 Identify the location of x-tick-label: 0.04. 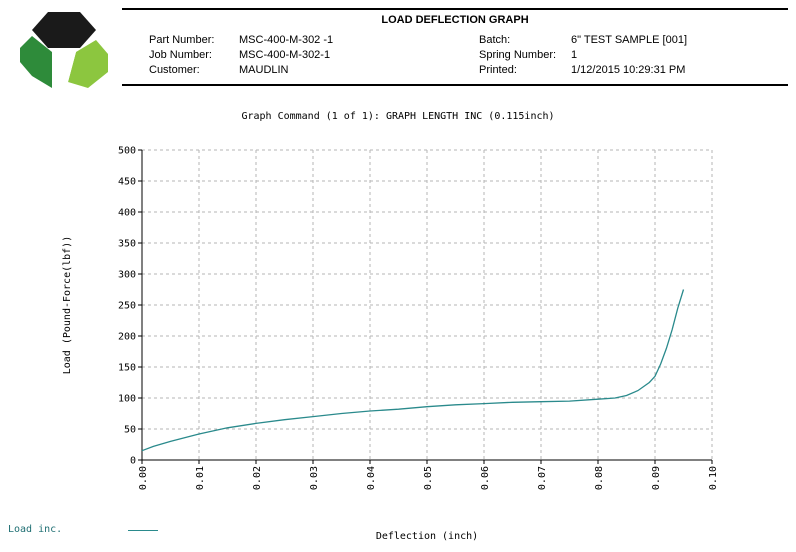
(371, 478).